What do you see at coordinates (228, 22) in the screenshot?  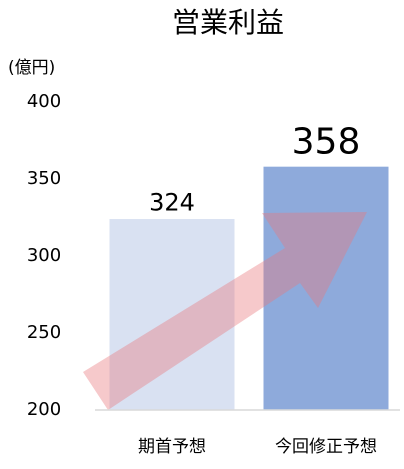 I see `chart-title: 営業利益` at bounding box center [228, 22].